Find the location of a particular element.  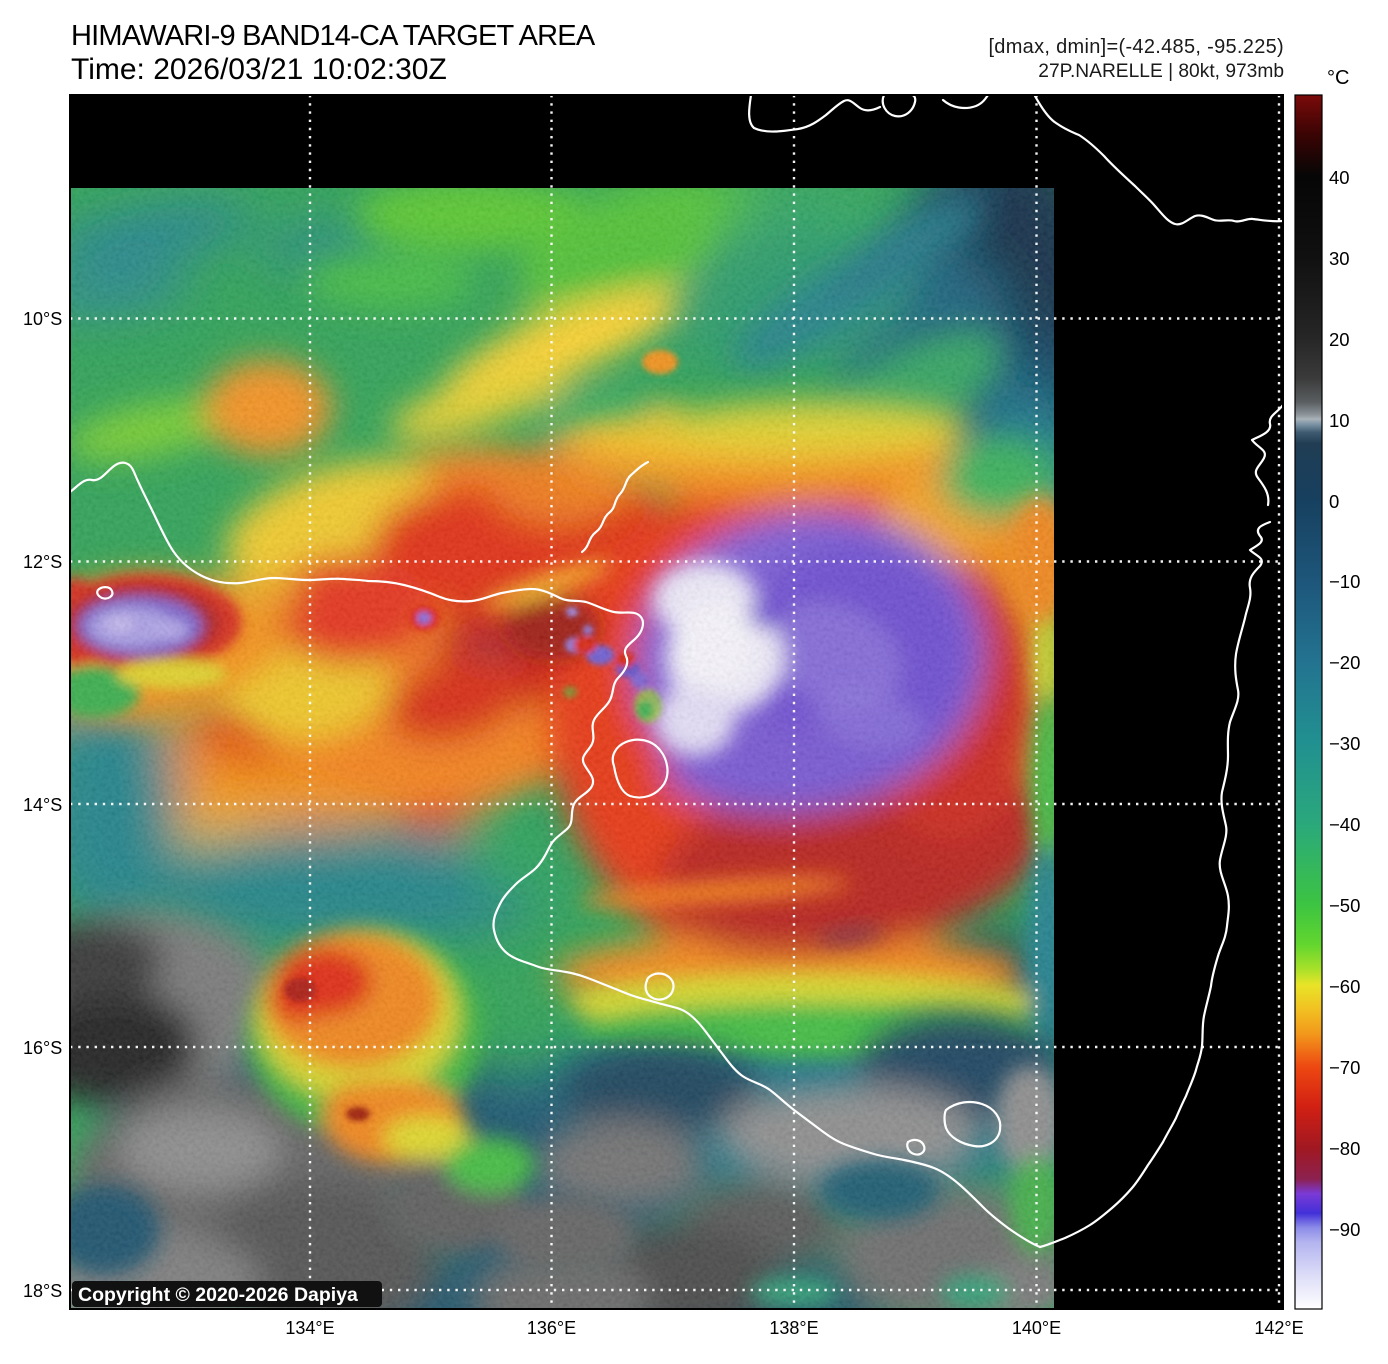

svg-text: −90 is located at coordinates (1344, 1229).